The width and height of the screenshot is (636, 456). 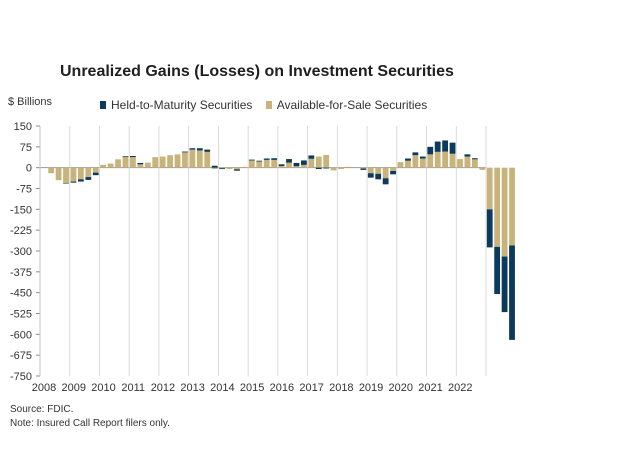 I want to click on y-tick-label: -300, so click(x=21, y=252).